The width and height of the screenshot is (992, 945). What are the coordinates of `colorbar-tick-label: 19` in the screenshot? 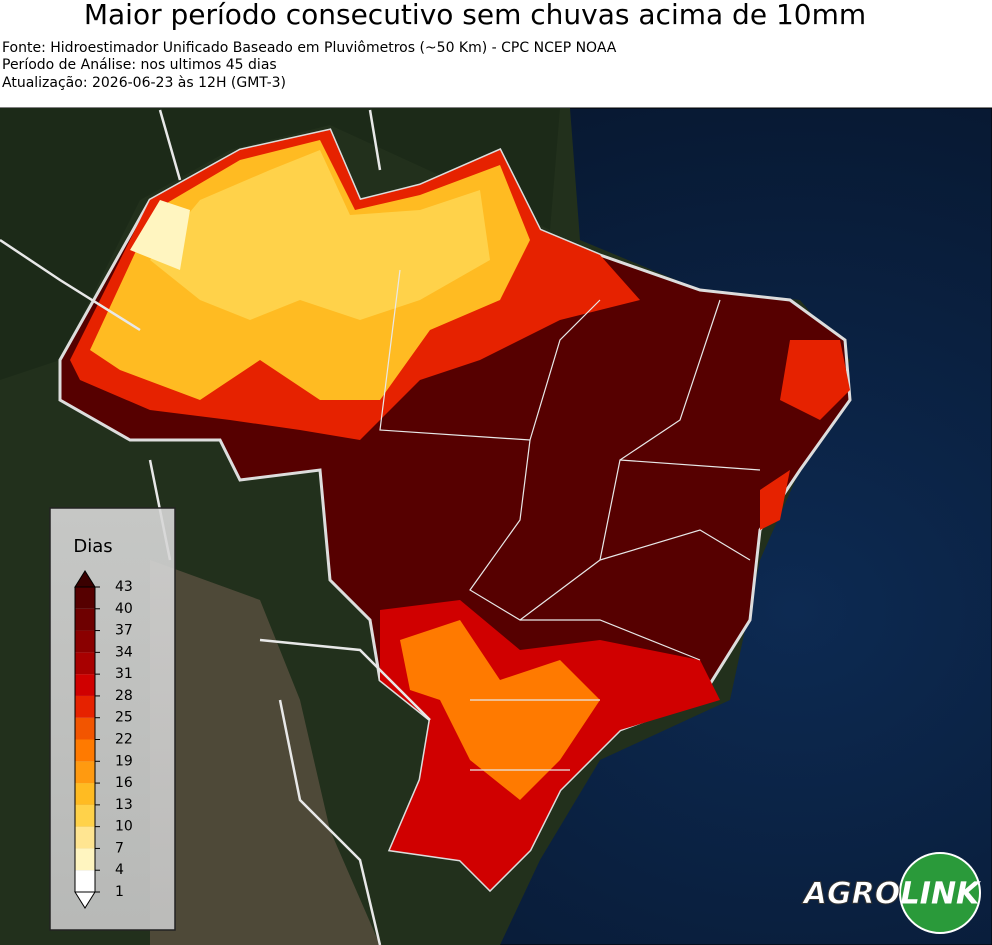 It's located at (124, 761).